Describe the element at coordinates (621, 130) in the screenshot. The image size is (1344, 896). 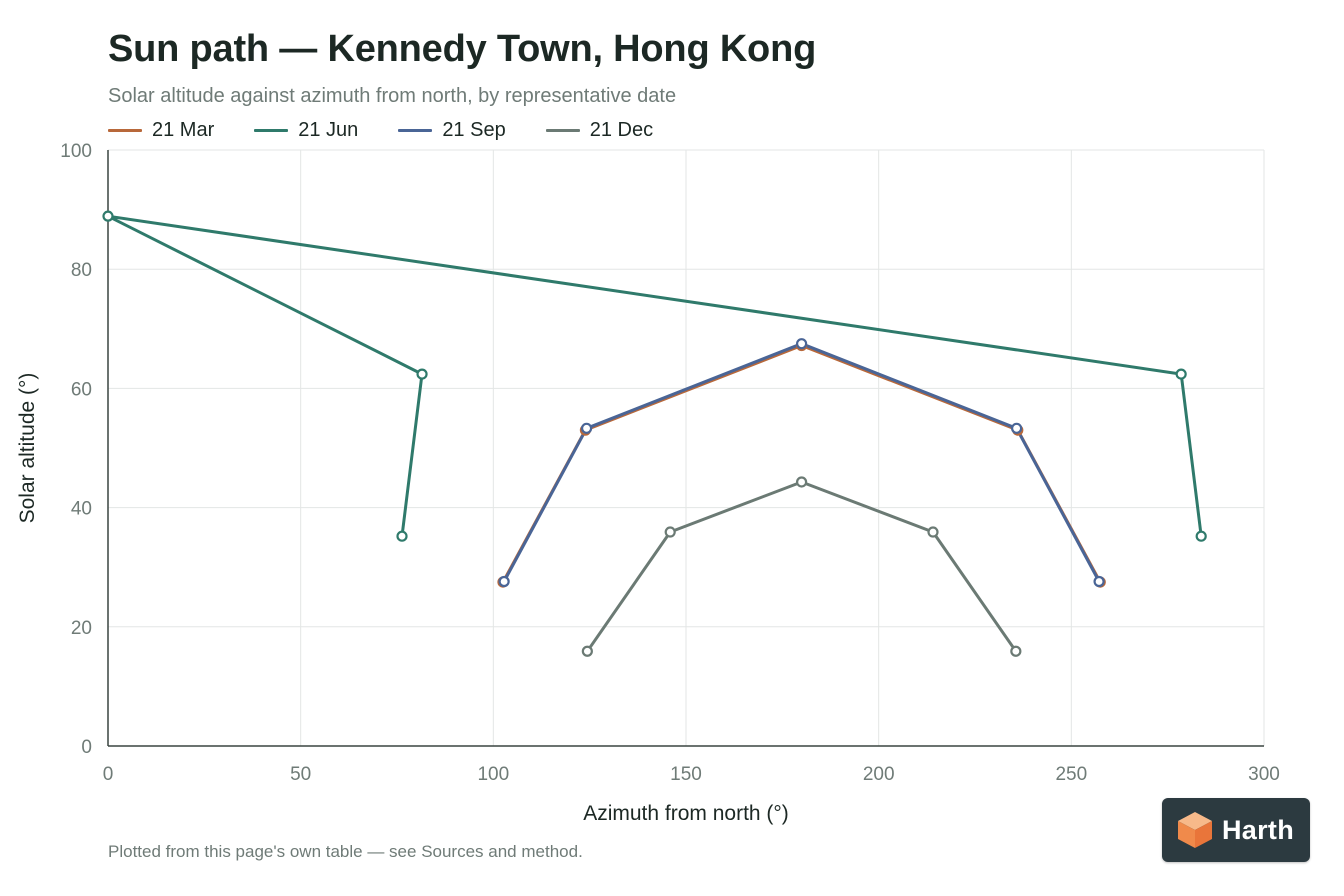
I see `legend-label: 21 Dec` at that location.